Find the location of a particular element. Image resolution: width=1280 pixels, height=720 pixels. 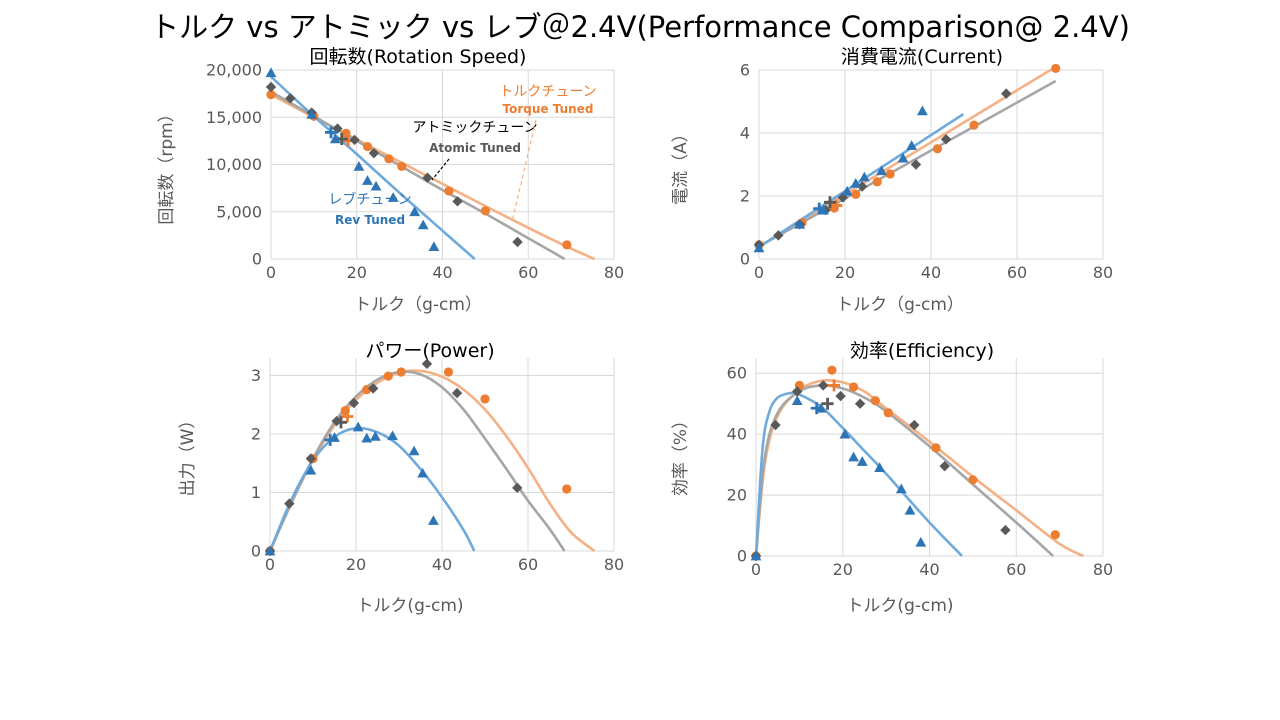

chart-title: 回転数(Rotation Speed) is located at coordinates (418, 57).